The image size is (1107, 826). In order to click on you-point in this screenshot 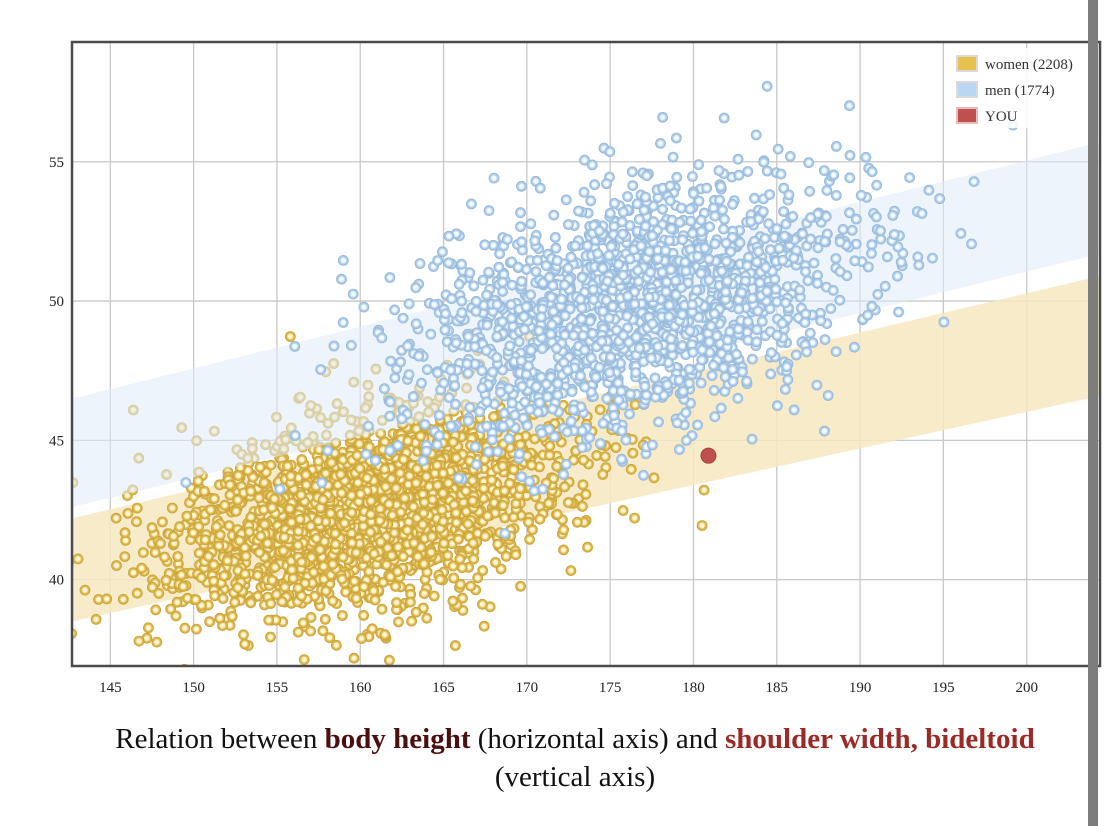, I will do `click(708, 455)`.